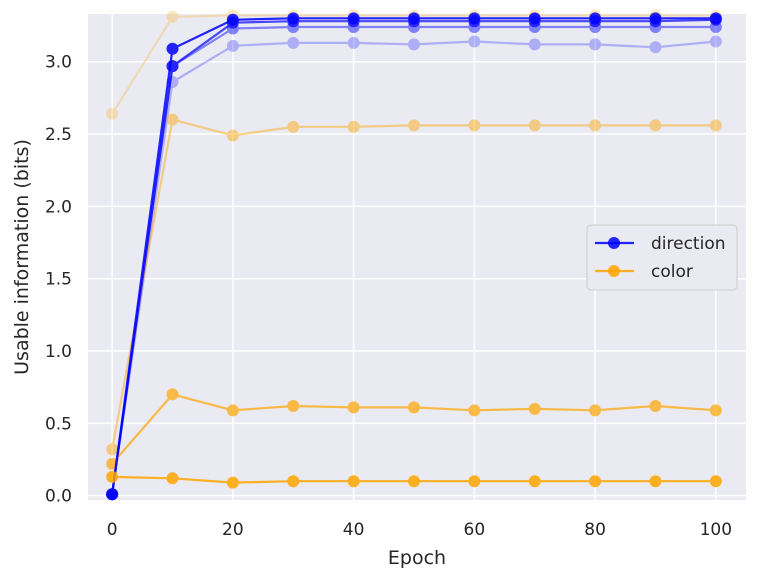 Image resolution: width=761 pixels, height=582 pixels. I want to click on x-tick-label: 80, so click(595, 530).